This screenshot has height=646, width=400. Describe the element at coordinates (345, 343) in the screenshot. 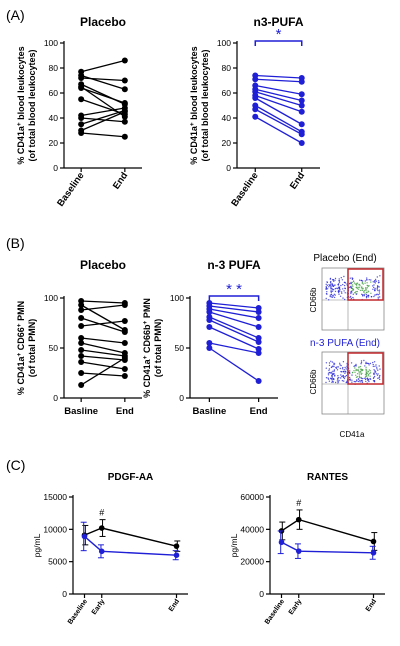

I see `flow-title-pufa: n-3 PUFA (End)` at that location.